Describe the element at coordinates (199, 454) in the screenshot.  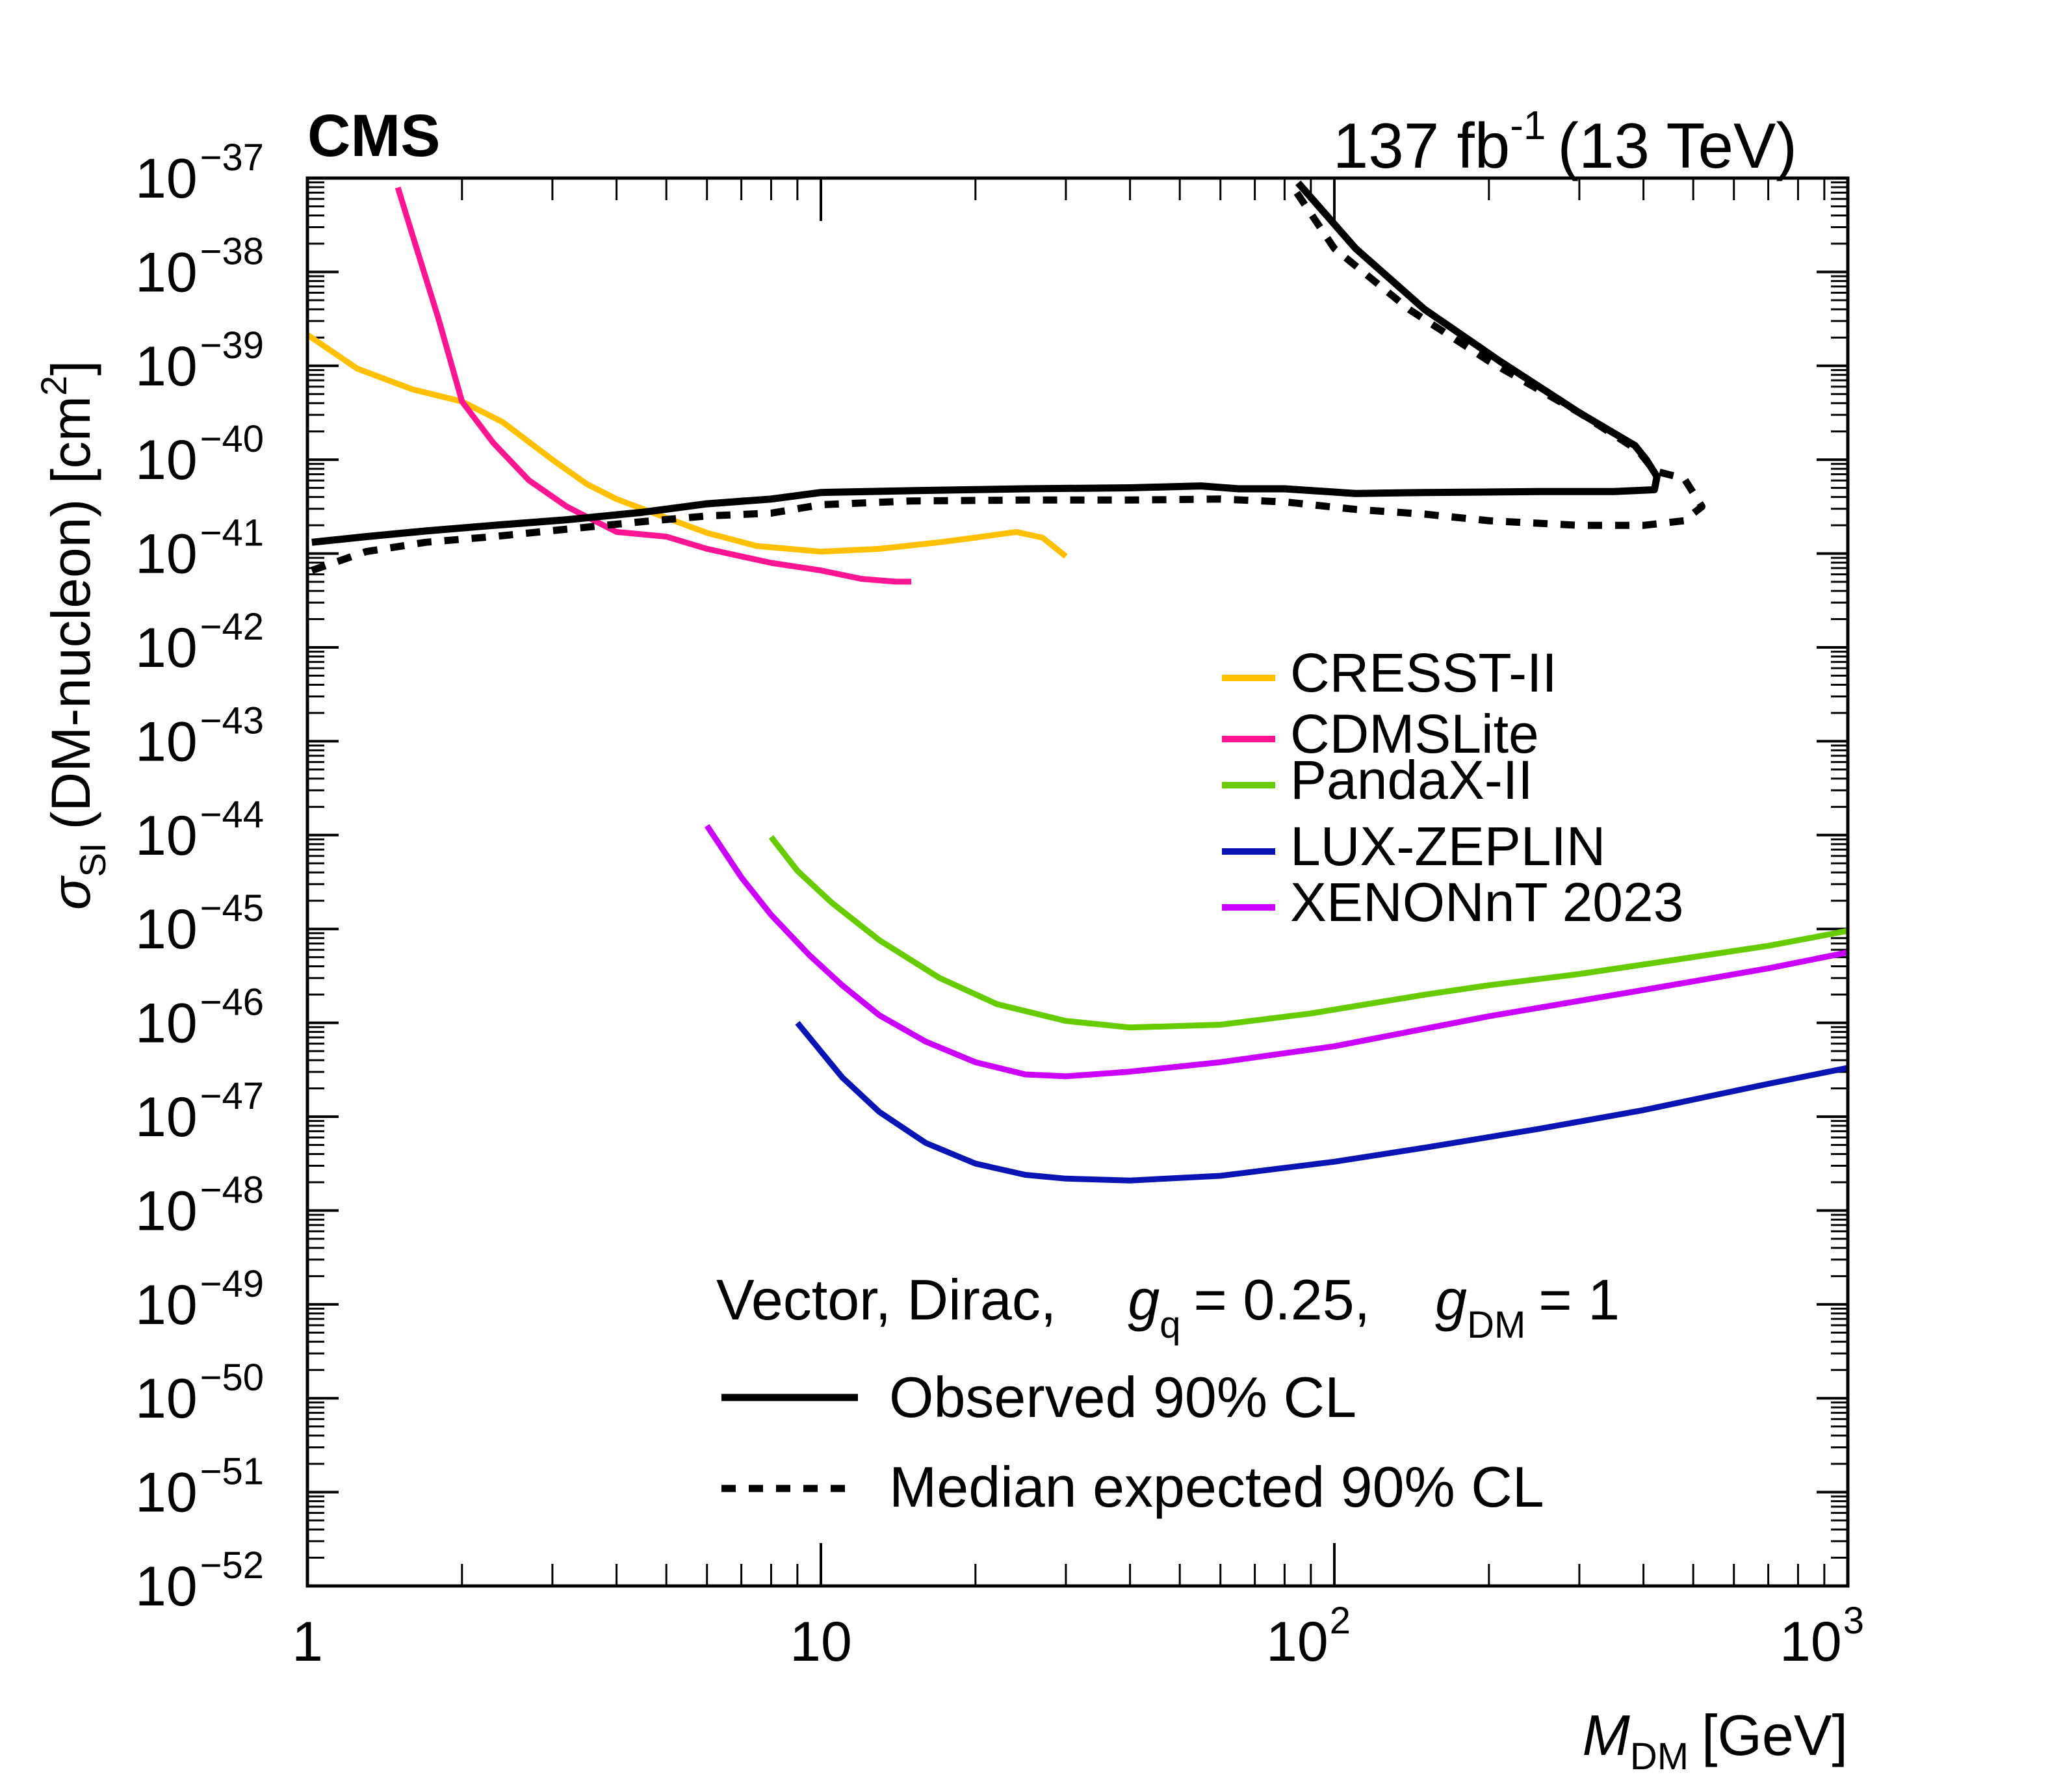
I see `y-tick-label: 10−40` at that location.